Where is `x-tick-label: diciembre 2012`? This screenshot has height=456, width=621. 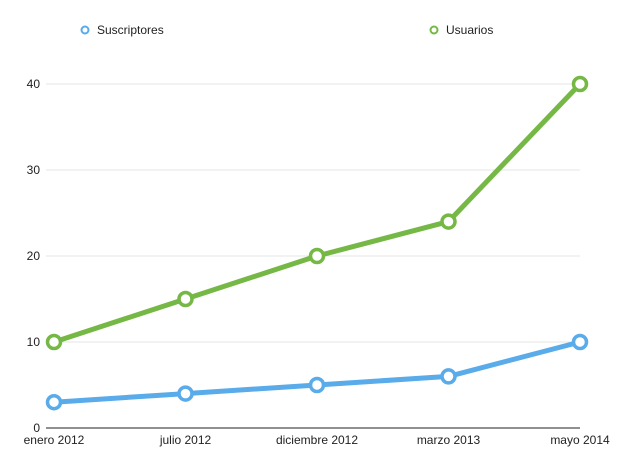 x-tick-label: diciembre 2012 is located at coordinates (317, 440).